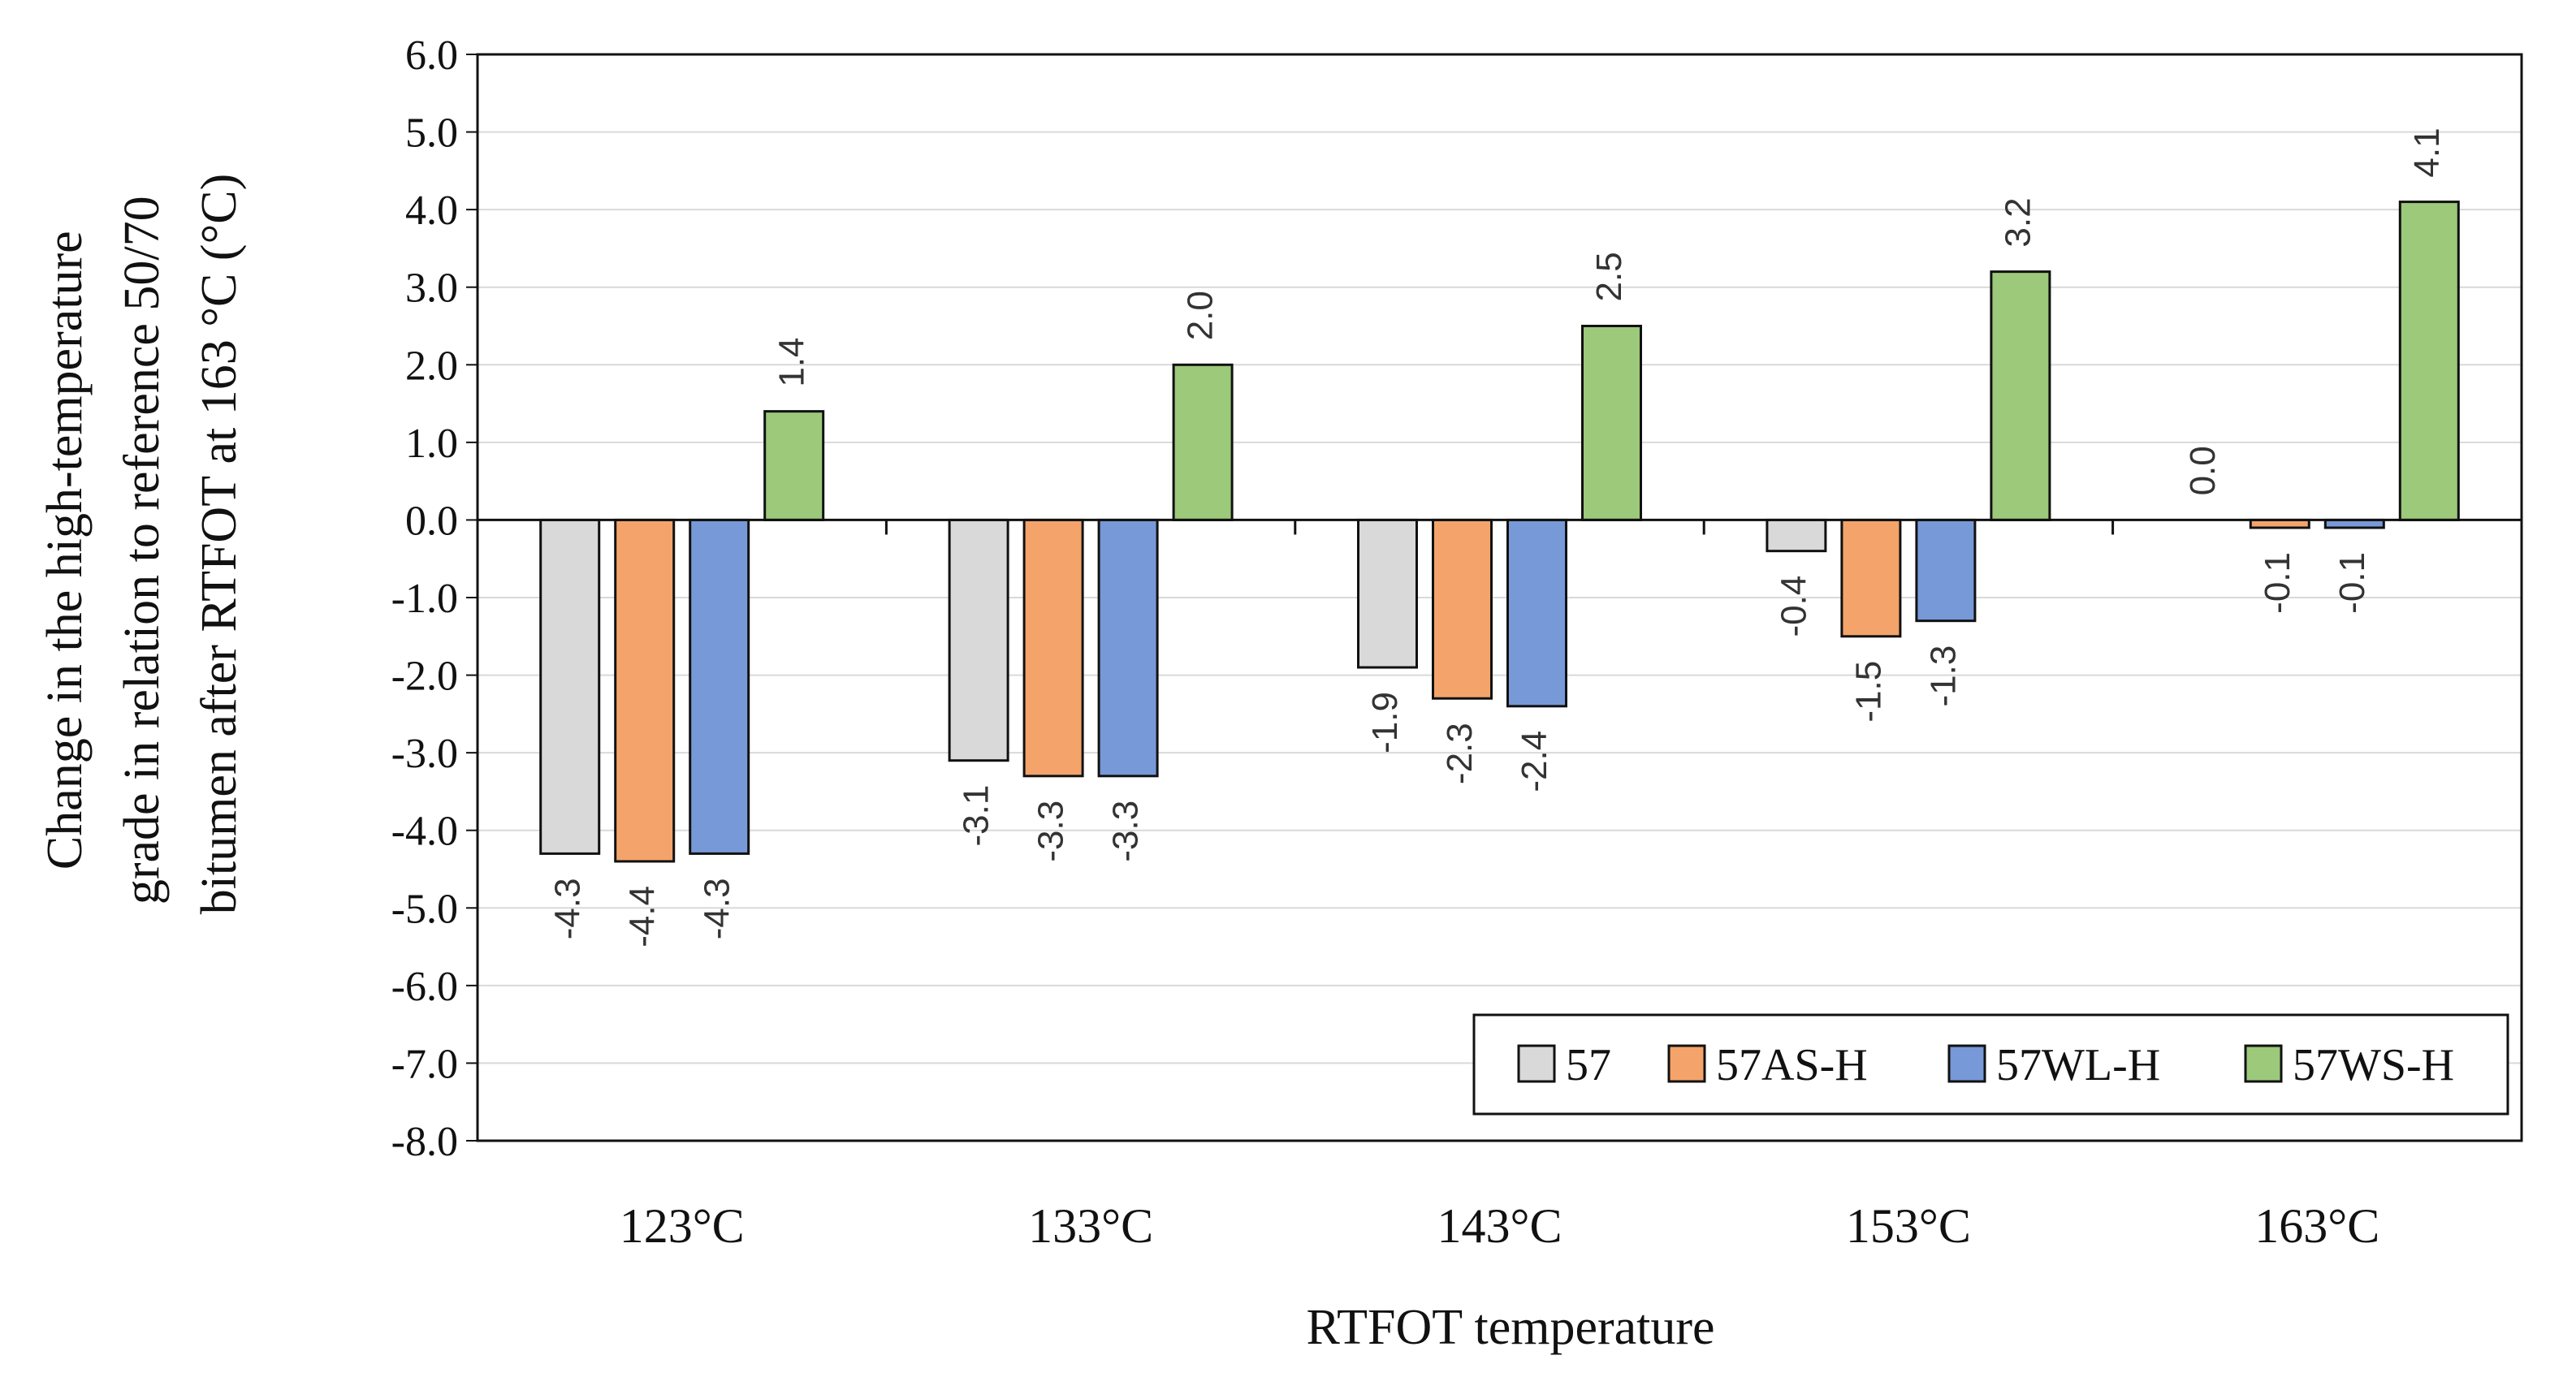  I want to click on data-label: 2.5, so click(1609, 276).